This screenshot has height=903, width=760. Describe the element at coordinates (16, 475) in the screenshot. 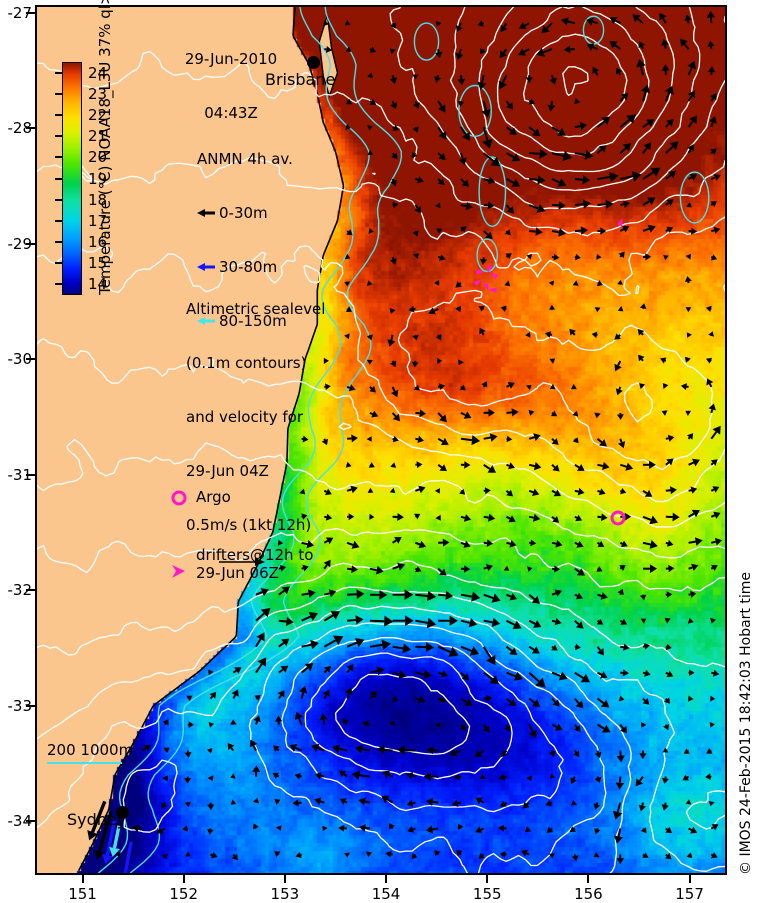

I see `y-tick-label--31: -31` at that location.